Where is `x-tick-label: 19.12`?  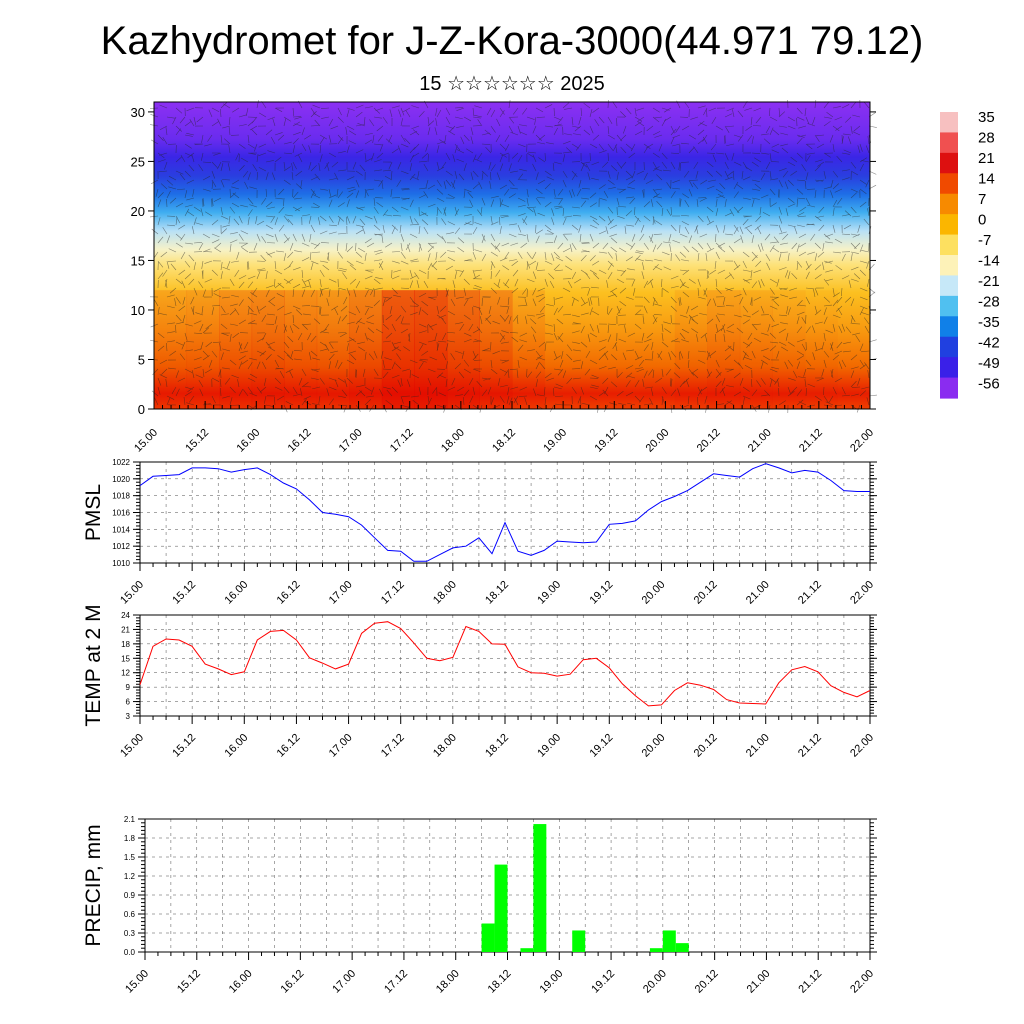
x-tick-label: 19.12 is located at coordinates (606, 441).